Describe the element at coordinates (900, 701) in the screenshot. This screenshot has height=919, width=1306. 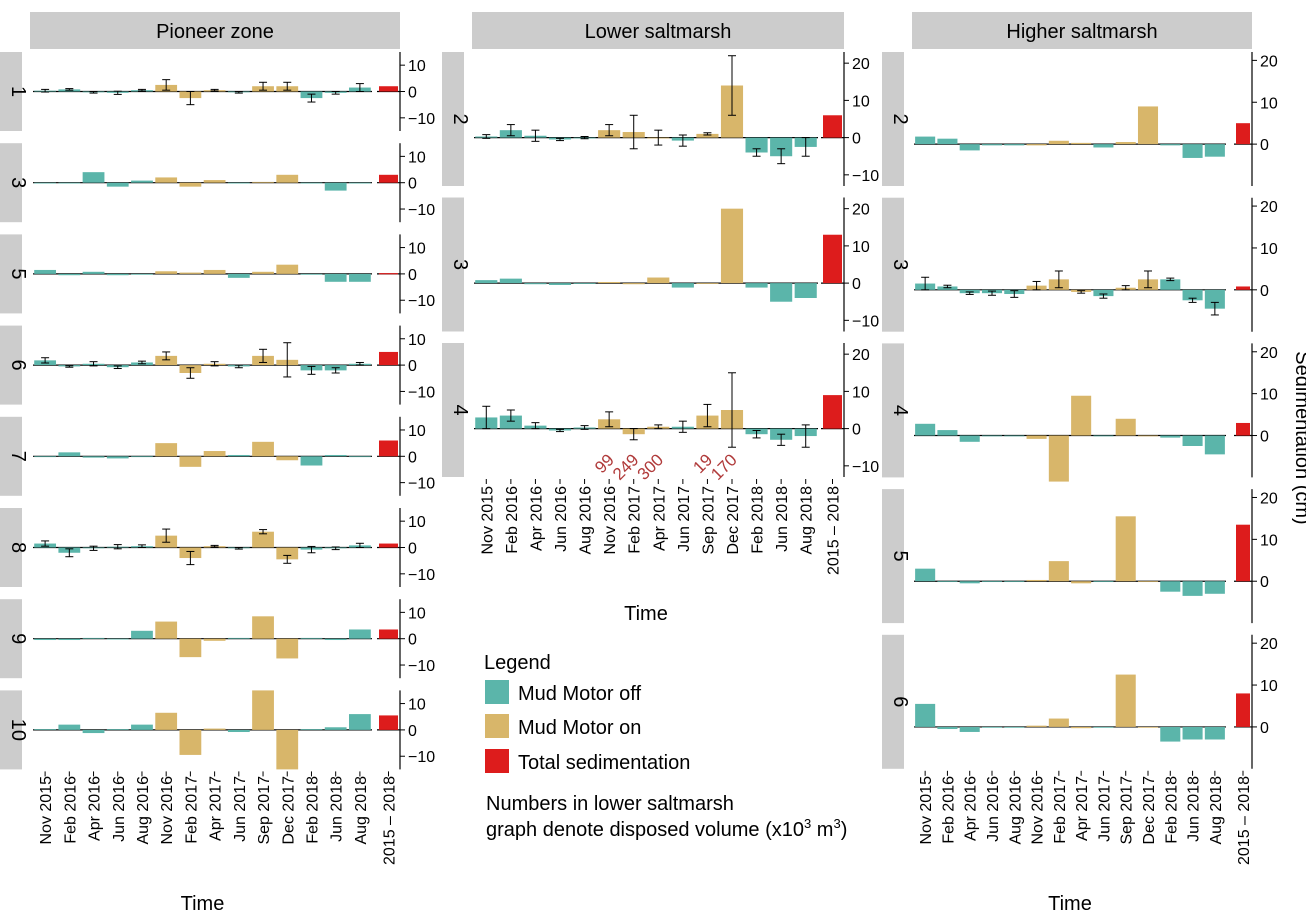
I see `plot-label: 6` at that location.